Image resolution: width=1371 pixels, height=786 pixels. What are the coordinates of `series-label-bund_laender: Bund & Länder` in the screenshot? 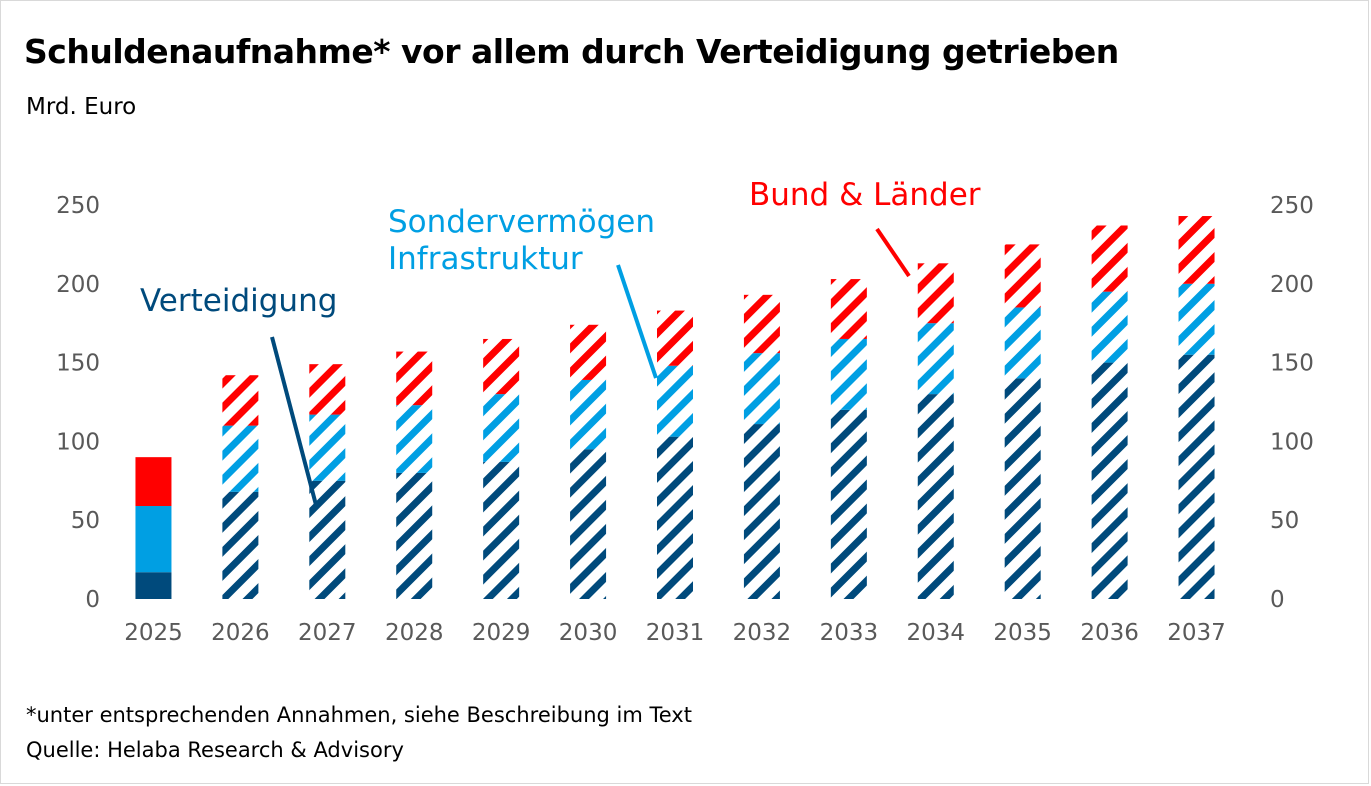 It's located at (865, 195).